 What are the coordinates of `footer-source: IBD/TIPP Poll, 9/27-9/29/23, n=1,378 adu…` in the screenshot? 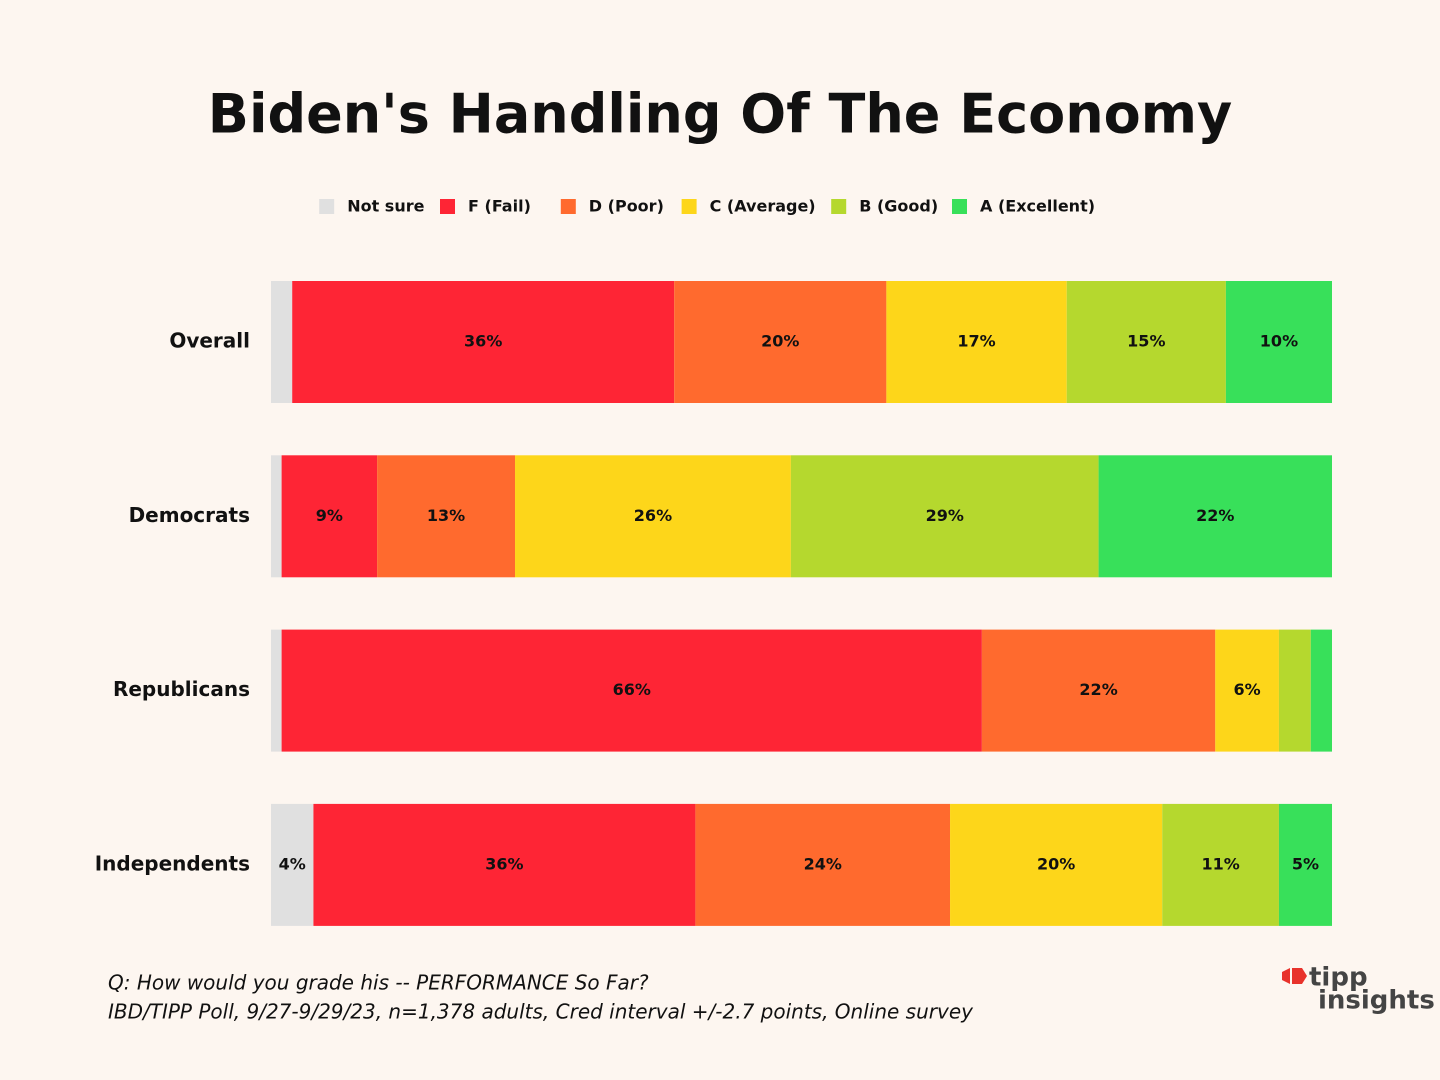 It's located at (541, 1012).